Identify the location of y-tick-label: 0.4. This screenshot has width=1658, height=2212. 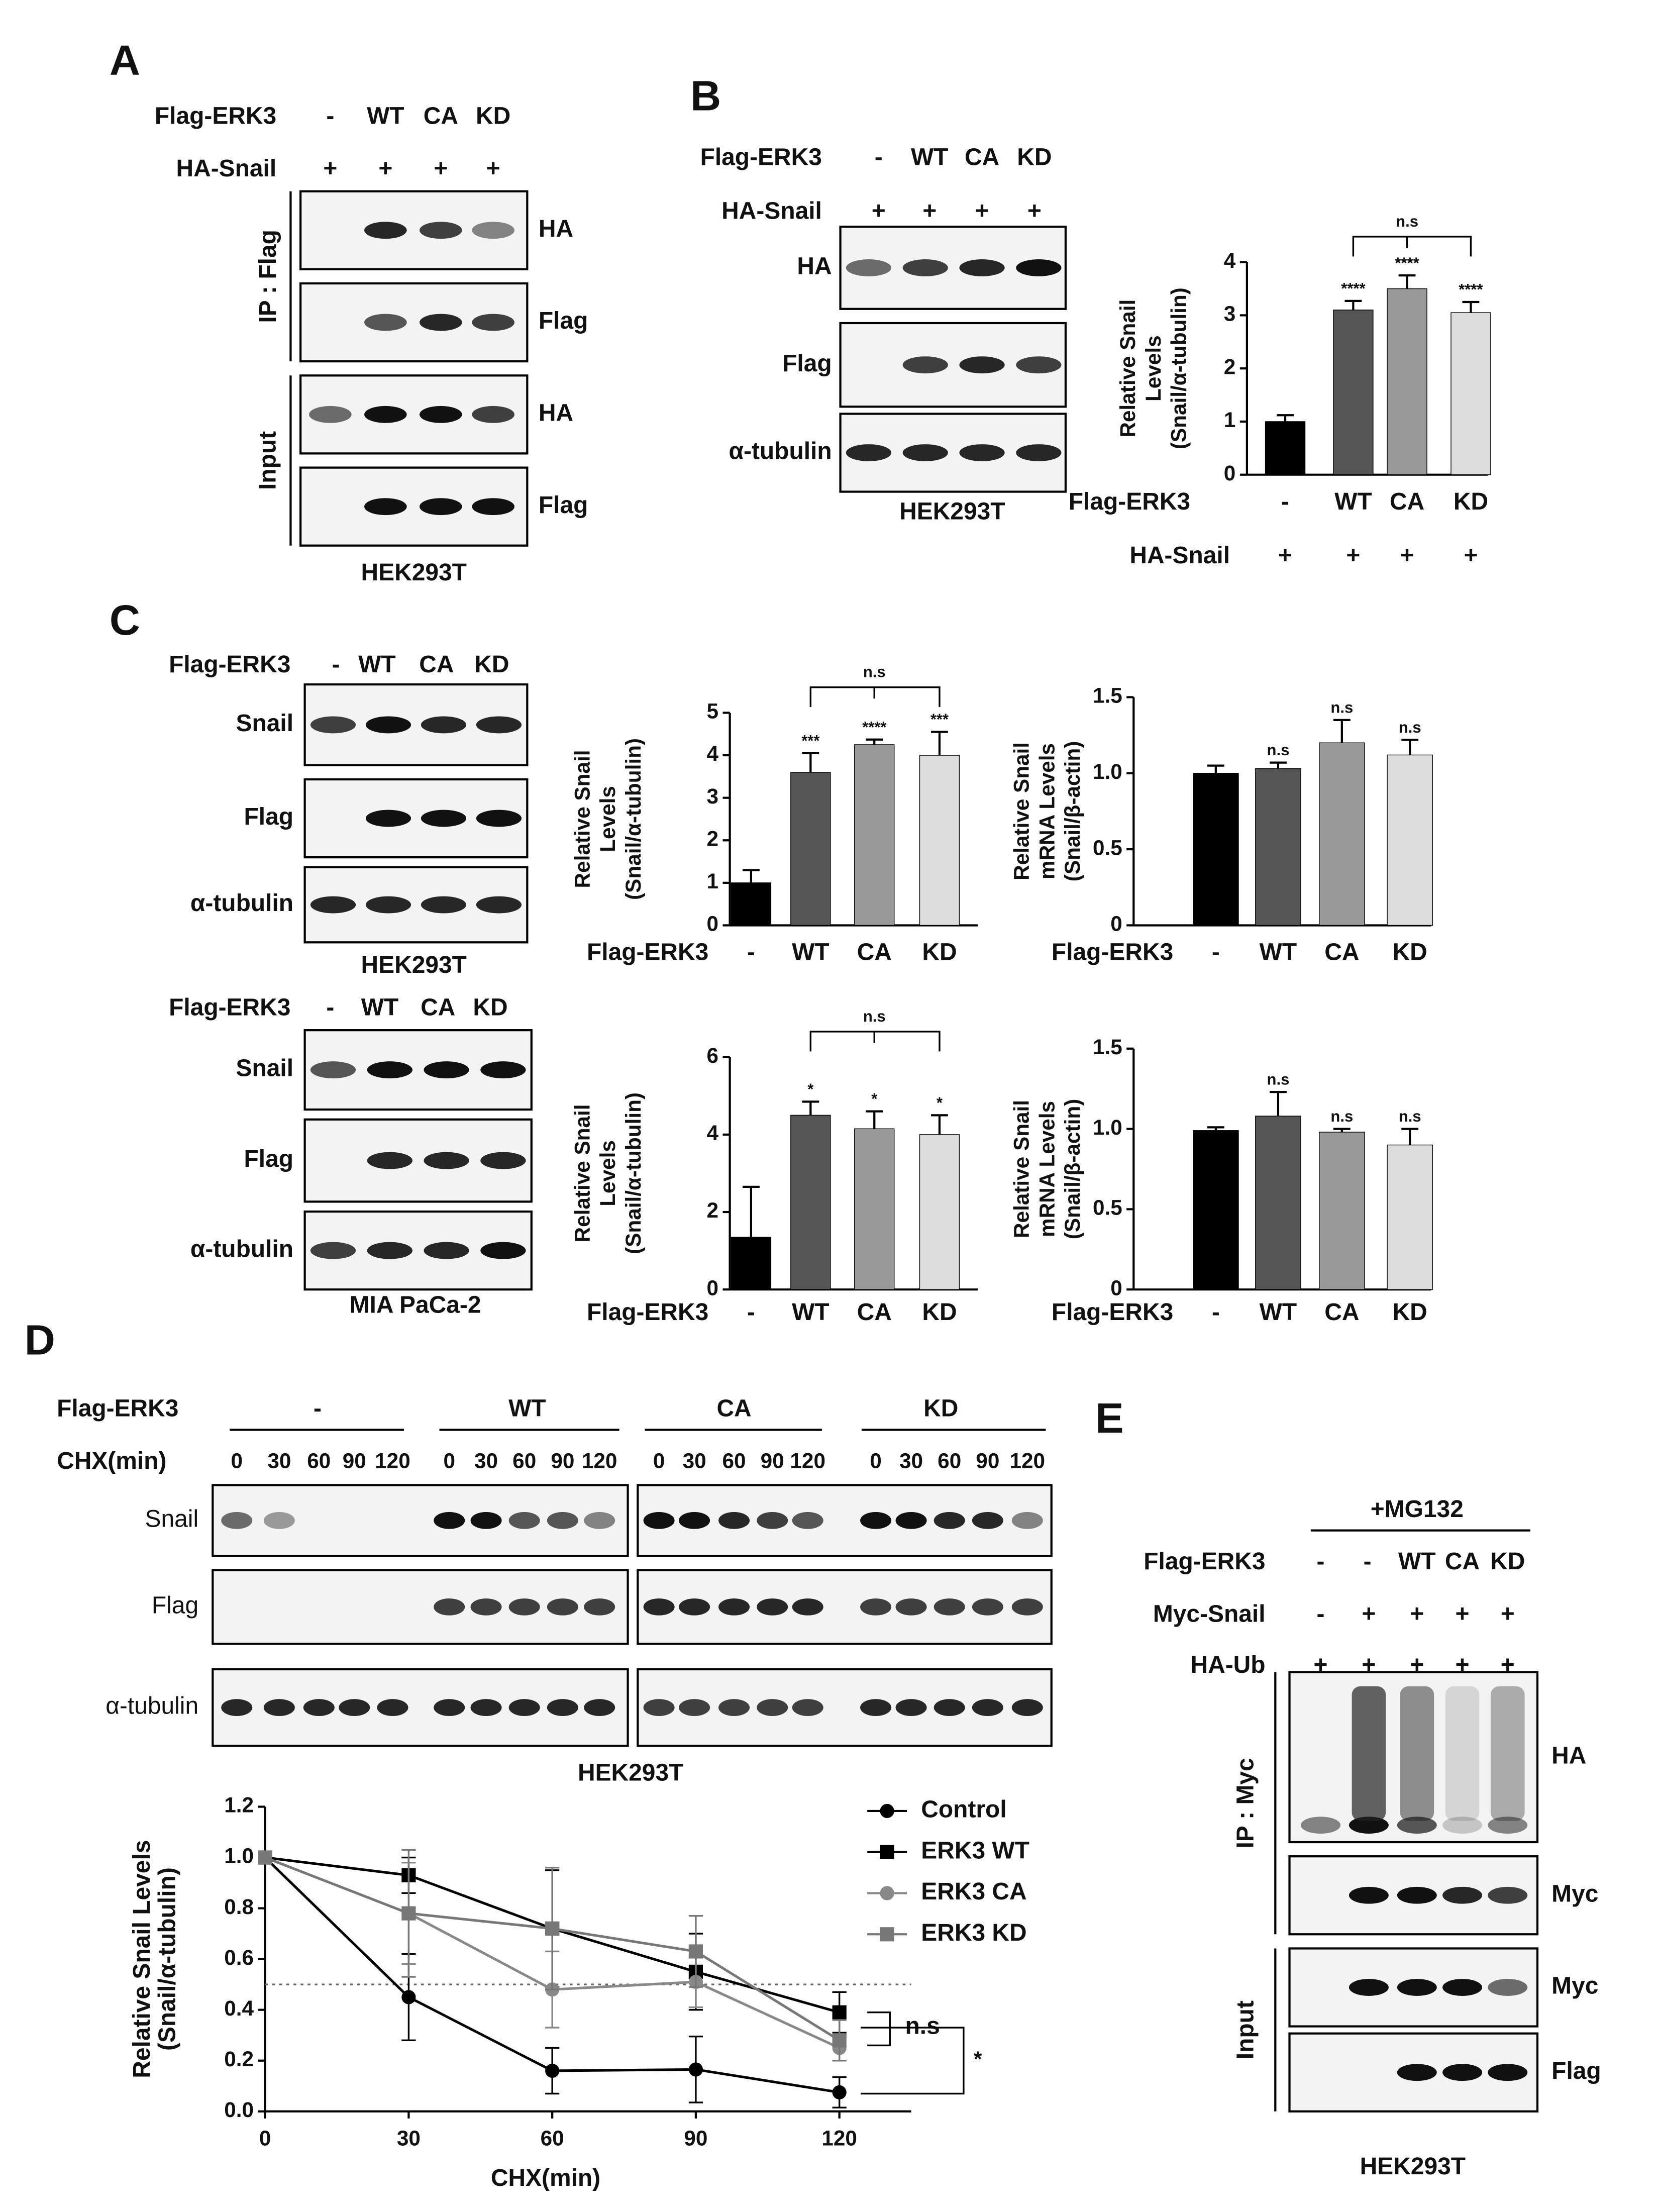
(239, 2008).